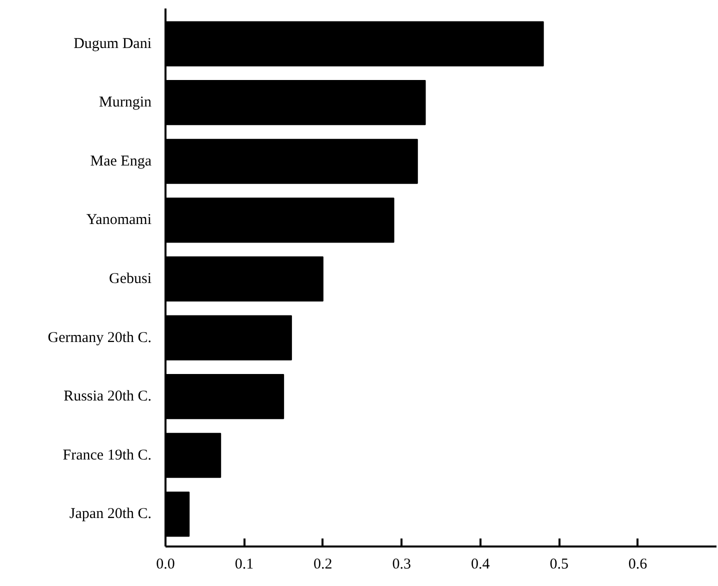 The image size is (718, 586). What do you see at coordinates (402, 564) in the screenshot?
I see `x-tick-label: 0.3` at bounding box center [402, 564].